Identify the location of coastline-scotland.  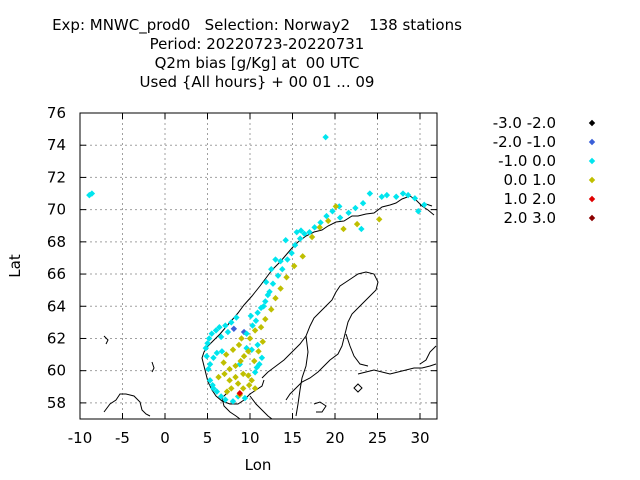
(127, 405).